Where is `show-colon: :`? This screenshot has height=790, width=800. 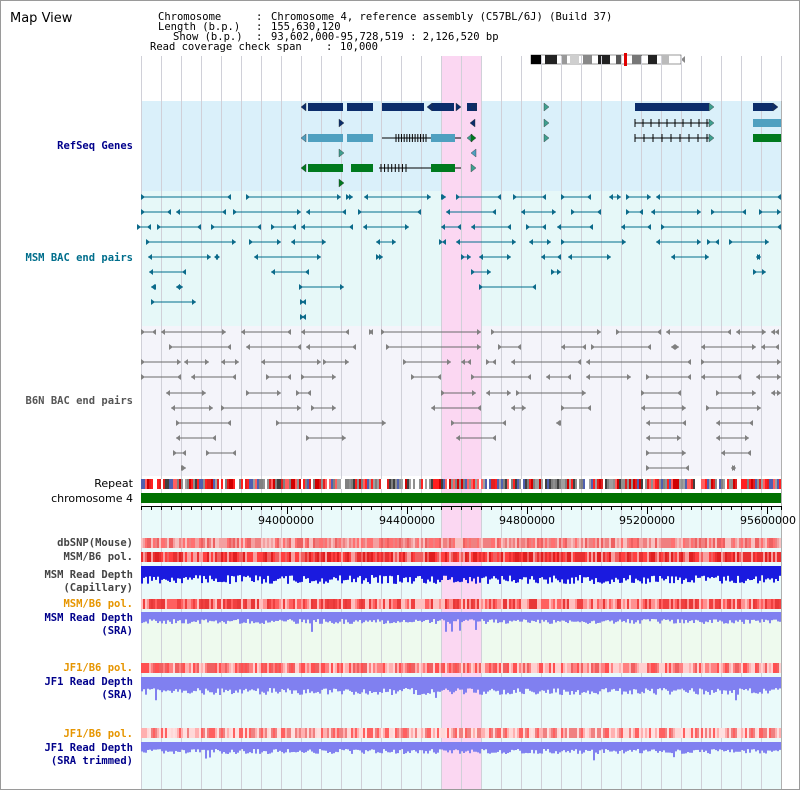 show-colon: : is located at coordinates (259, 37).